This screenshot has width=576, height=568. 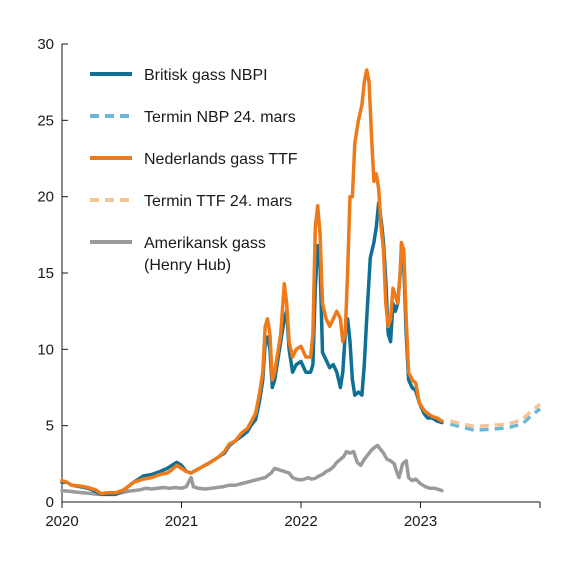 I want to click on legend-label: Termin TTF 24. mars, so click(x=218, y=201).